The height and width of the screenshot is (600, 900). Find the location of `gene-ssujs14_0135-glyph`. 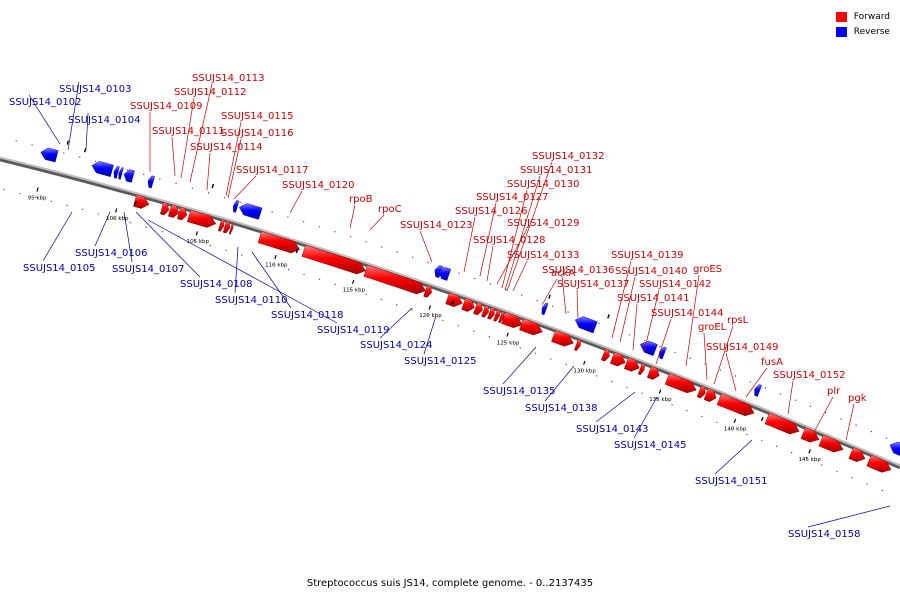

gene-ssujs14_0135-glyph is located at coordinates (545, 309).